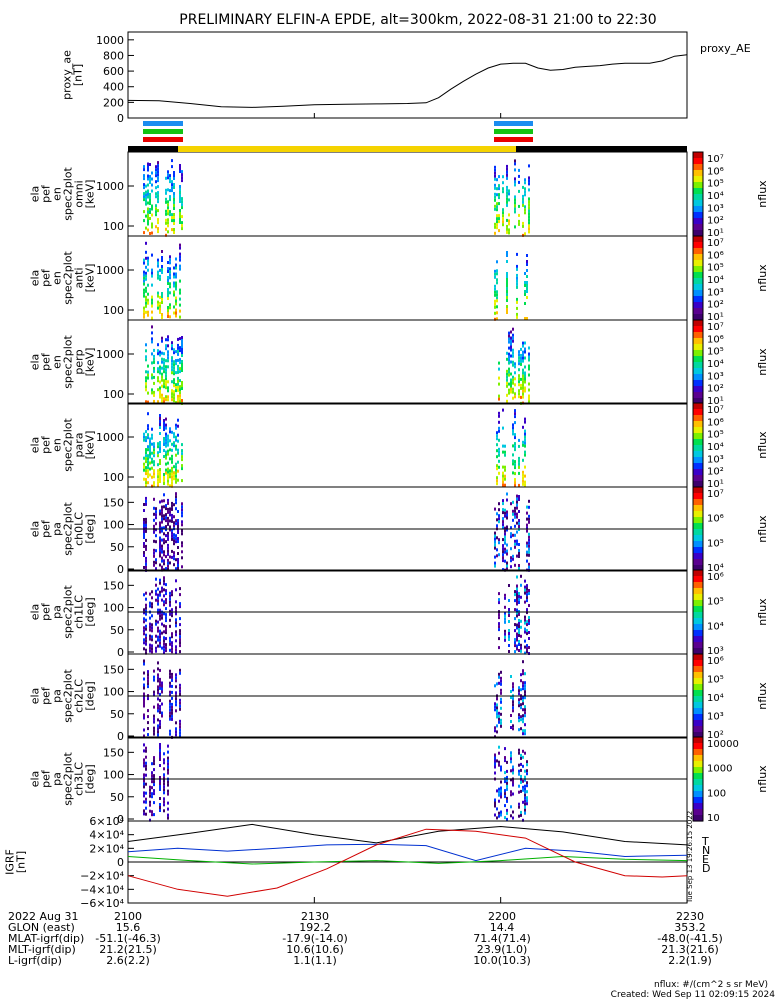 The width and height of the screenshot is (775, 1000). Describe the element at coordinates (68, 696) in the screenshot. I see `panel-ylabel-line: spec2plot` at that location.